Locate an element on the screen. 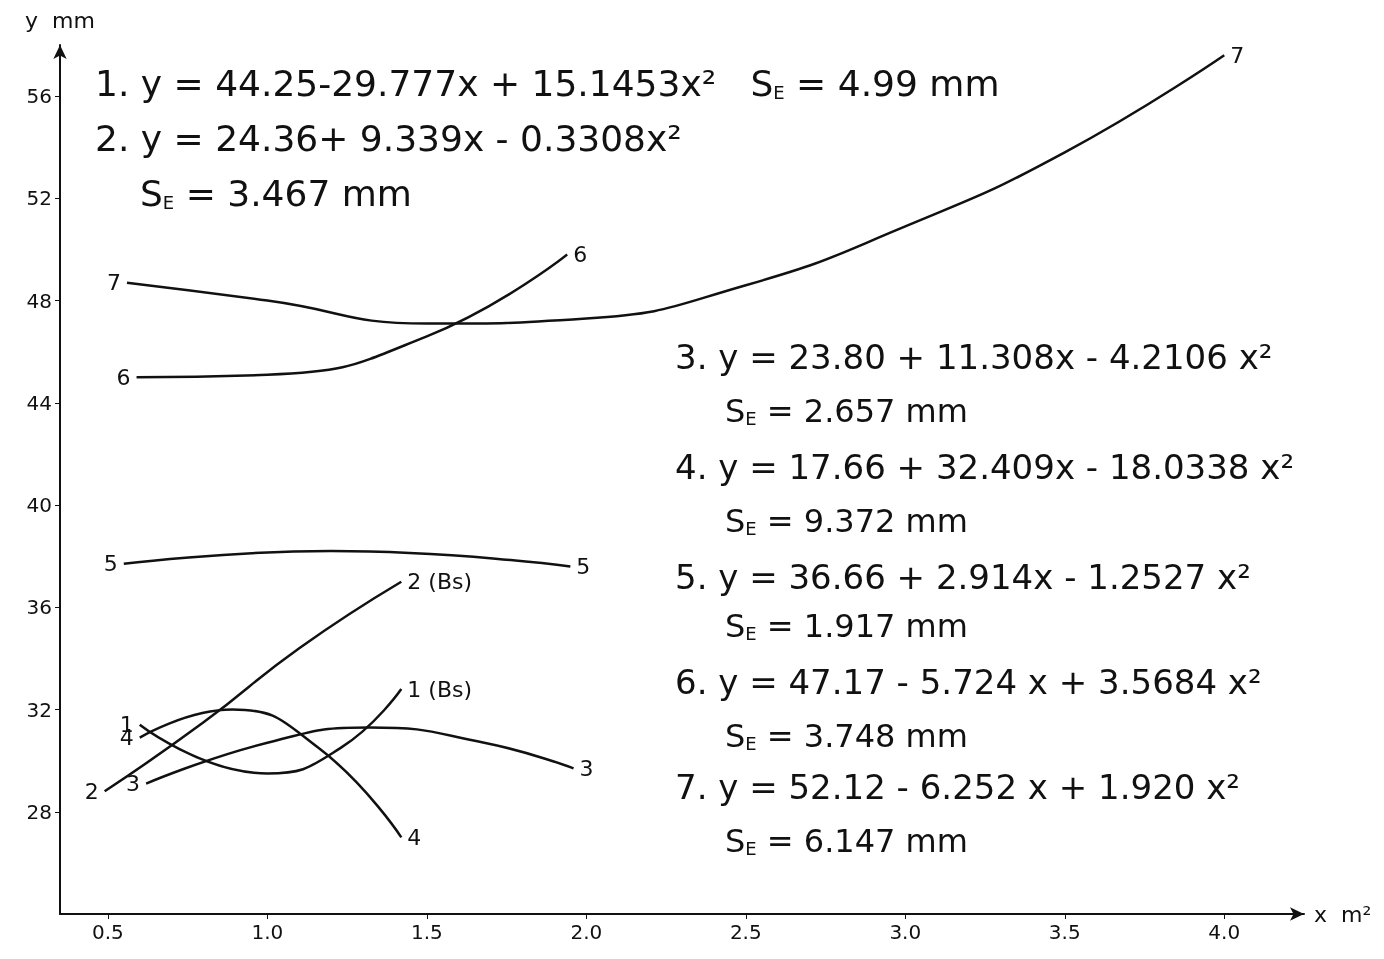 The height and width of the screenshot is (959, 1384). annotation: 1 (Bs) is located at coordinates (440, 689).